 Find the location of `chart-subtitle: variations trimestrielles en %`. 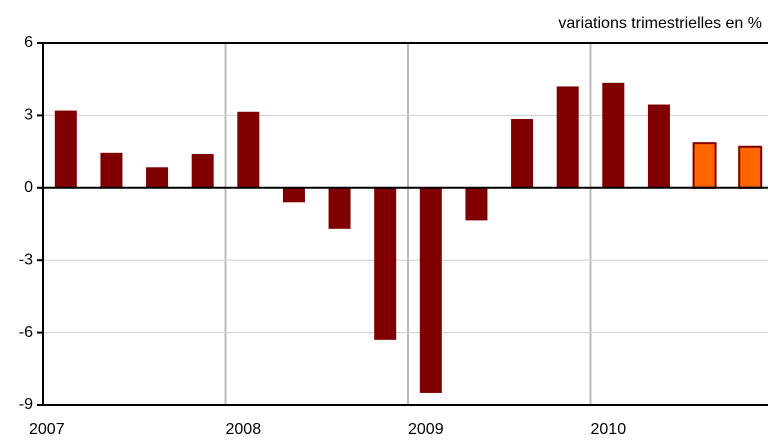

chart-subtitle: variations trimestrielles en % is located at coordinates (660, 23).